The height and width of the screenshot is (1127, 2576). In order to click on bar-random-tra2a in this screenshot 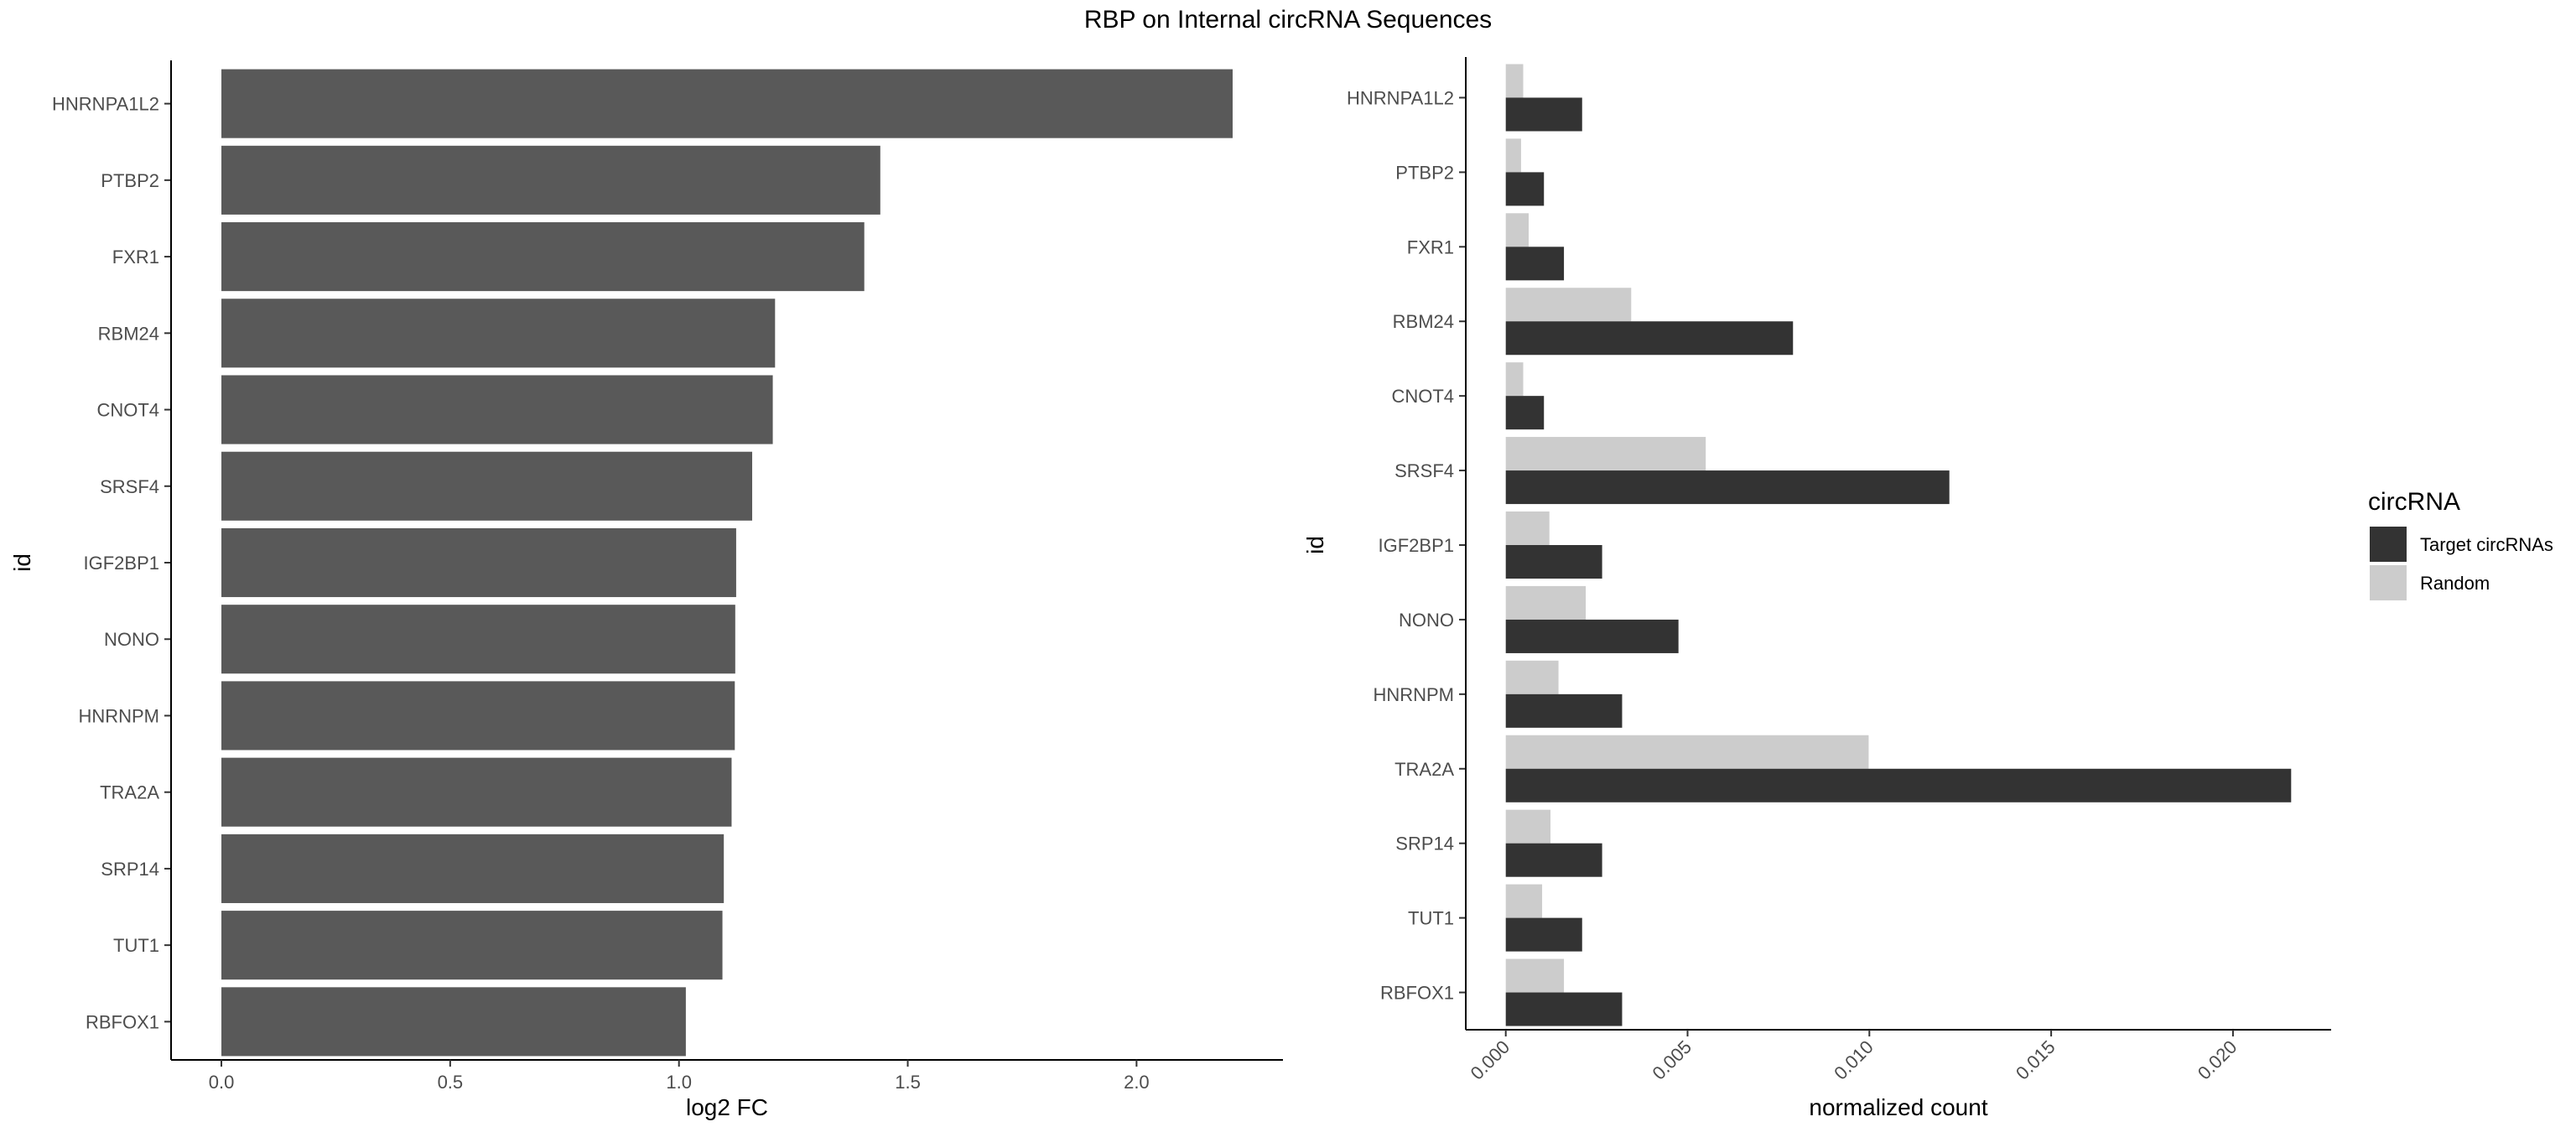, I will do `click(1687, 752)`.